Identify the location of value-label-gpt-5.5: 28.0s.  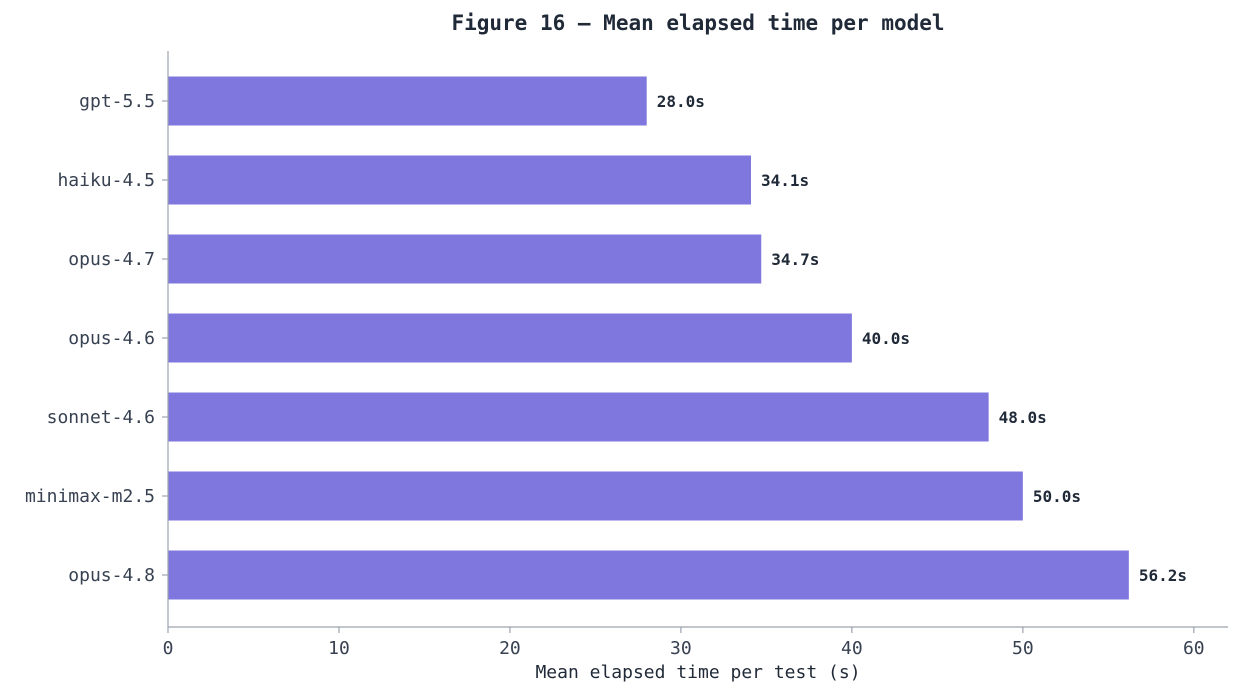
(681, 101).